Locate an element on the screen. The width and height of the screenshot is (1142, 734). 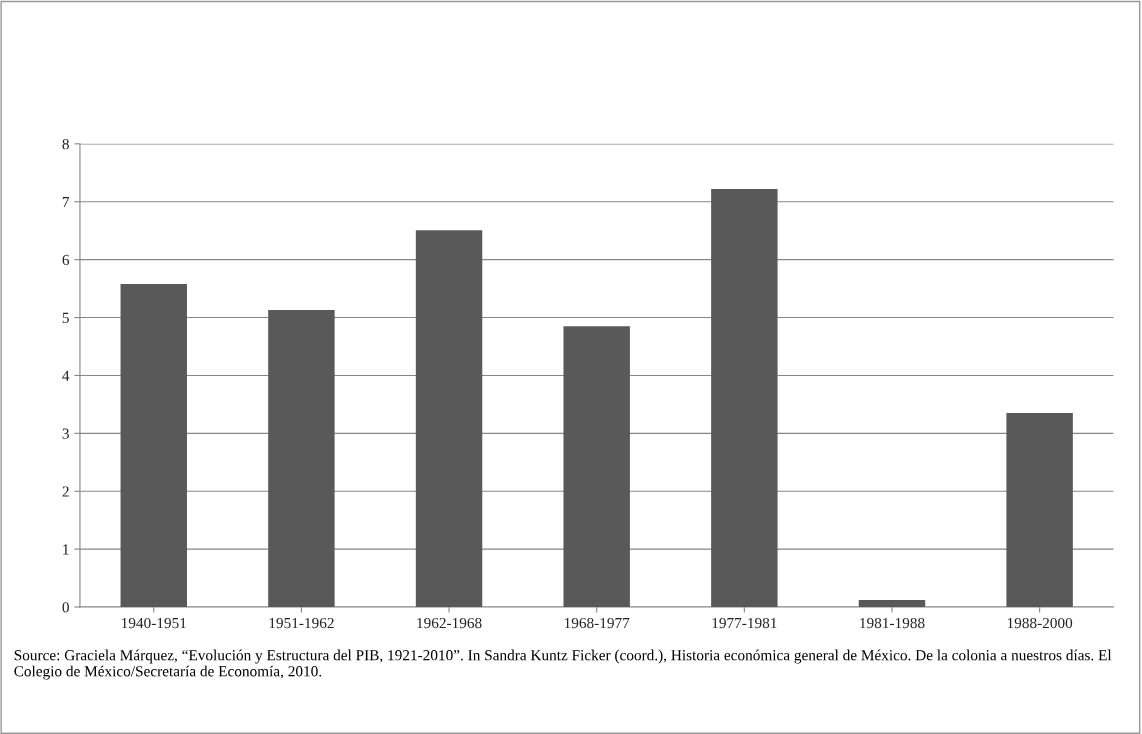
y-tick-label: 8 is located at coordinates (65, 144).